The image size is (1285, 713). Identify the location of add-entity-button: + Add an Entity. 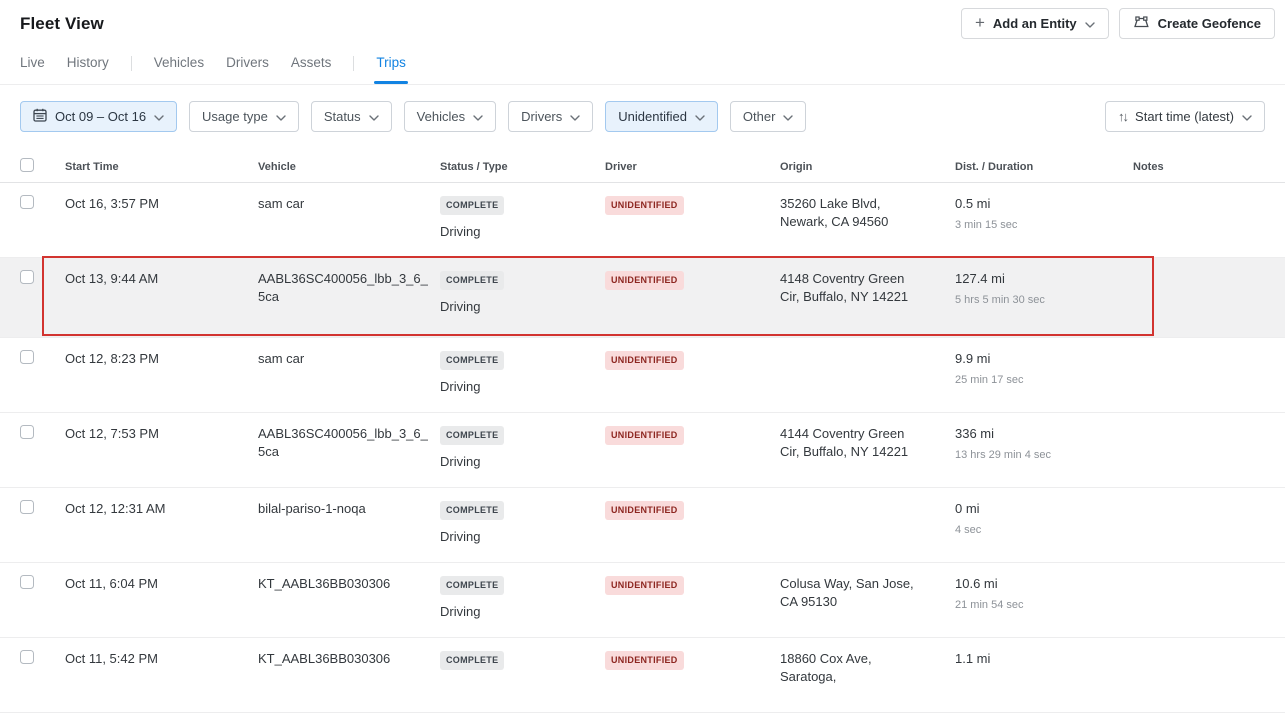
(1034, 23).